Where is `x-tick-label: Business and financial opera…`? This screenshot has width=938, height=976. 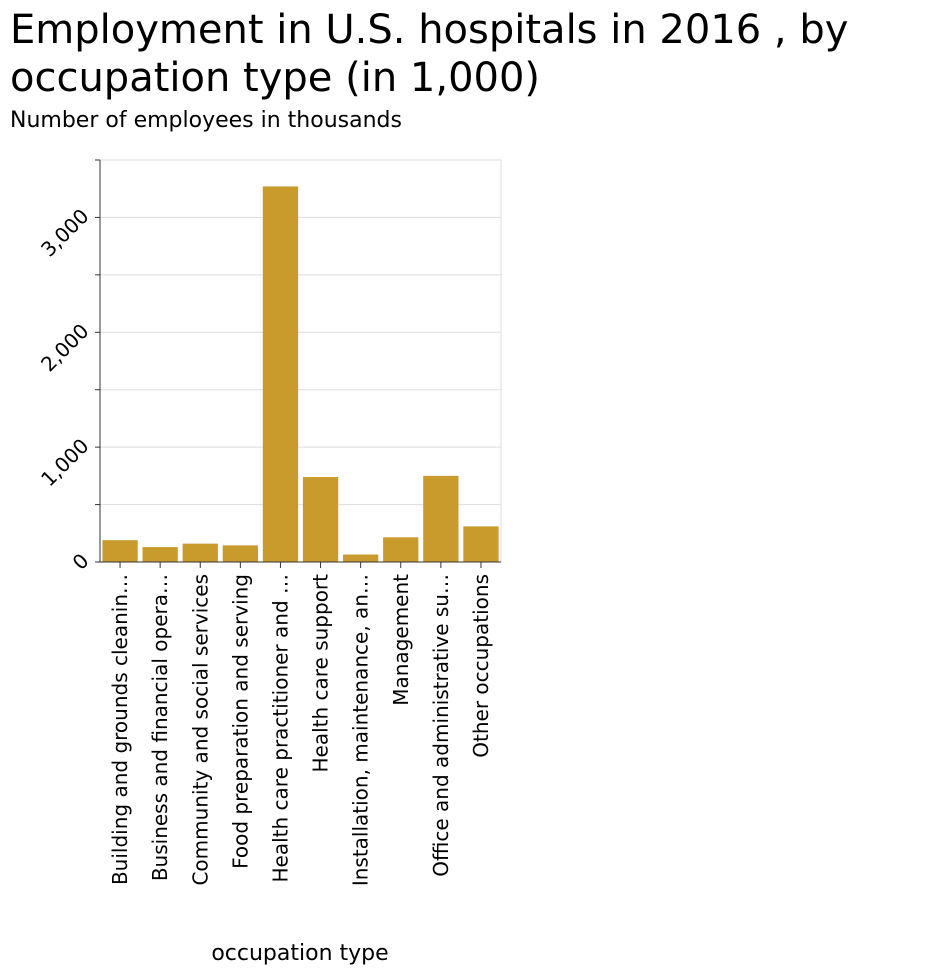
x-tick-label: Business and financial opera… is located at coordinates (160, 727).